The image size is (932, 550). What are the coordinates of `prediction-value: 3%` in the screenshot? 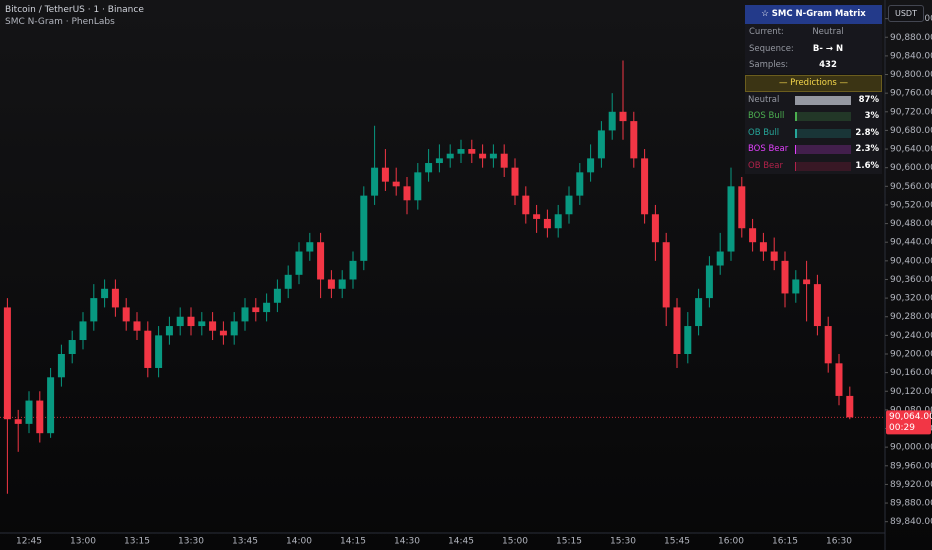 It's located at (871, 116).